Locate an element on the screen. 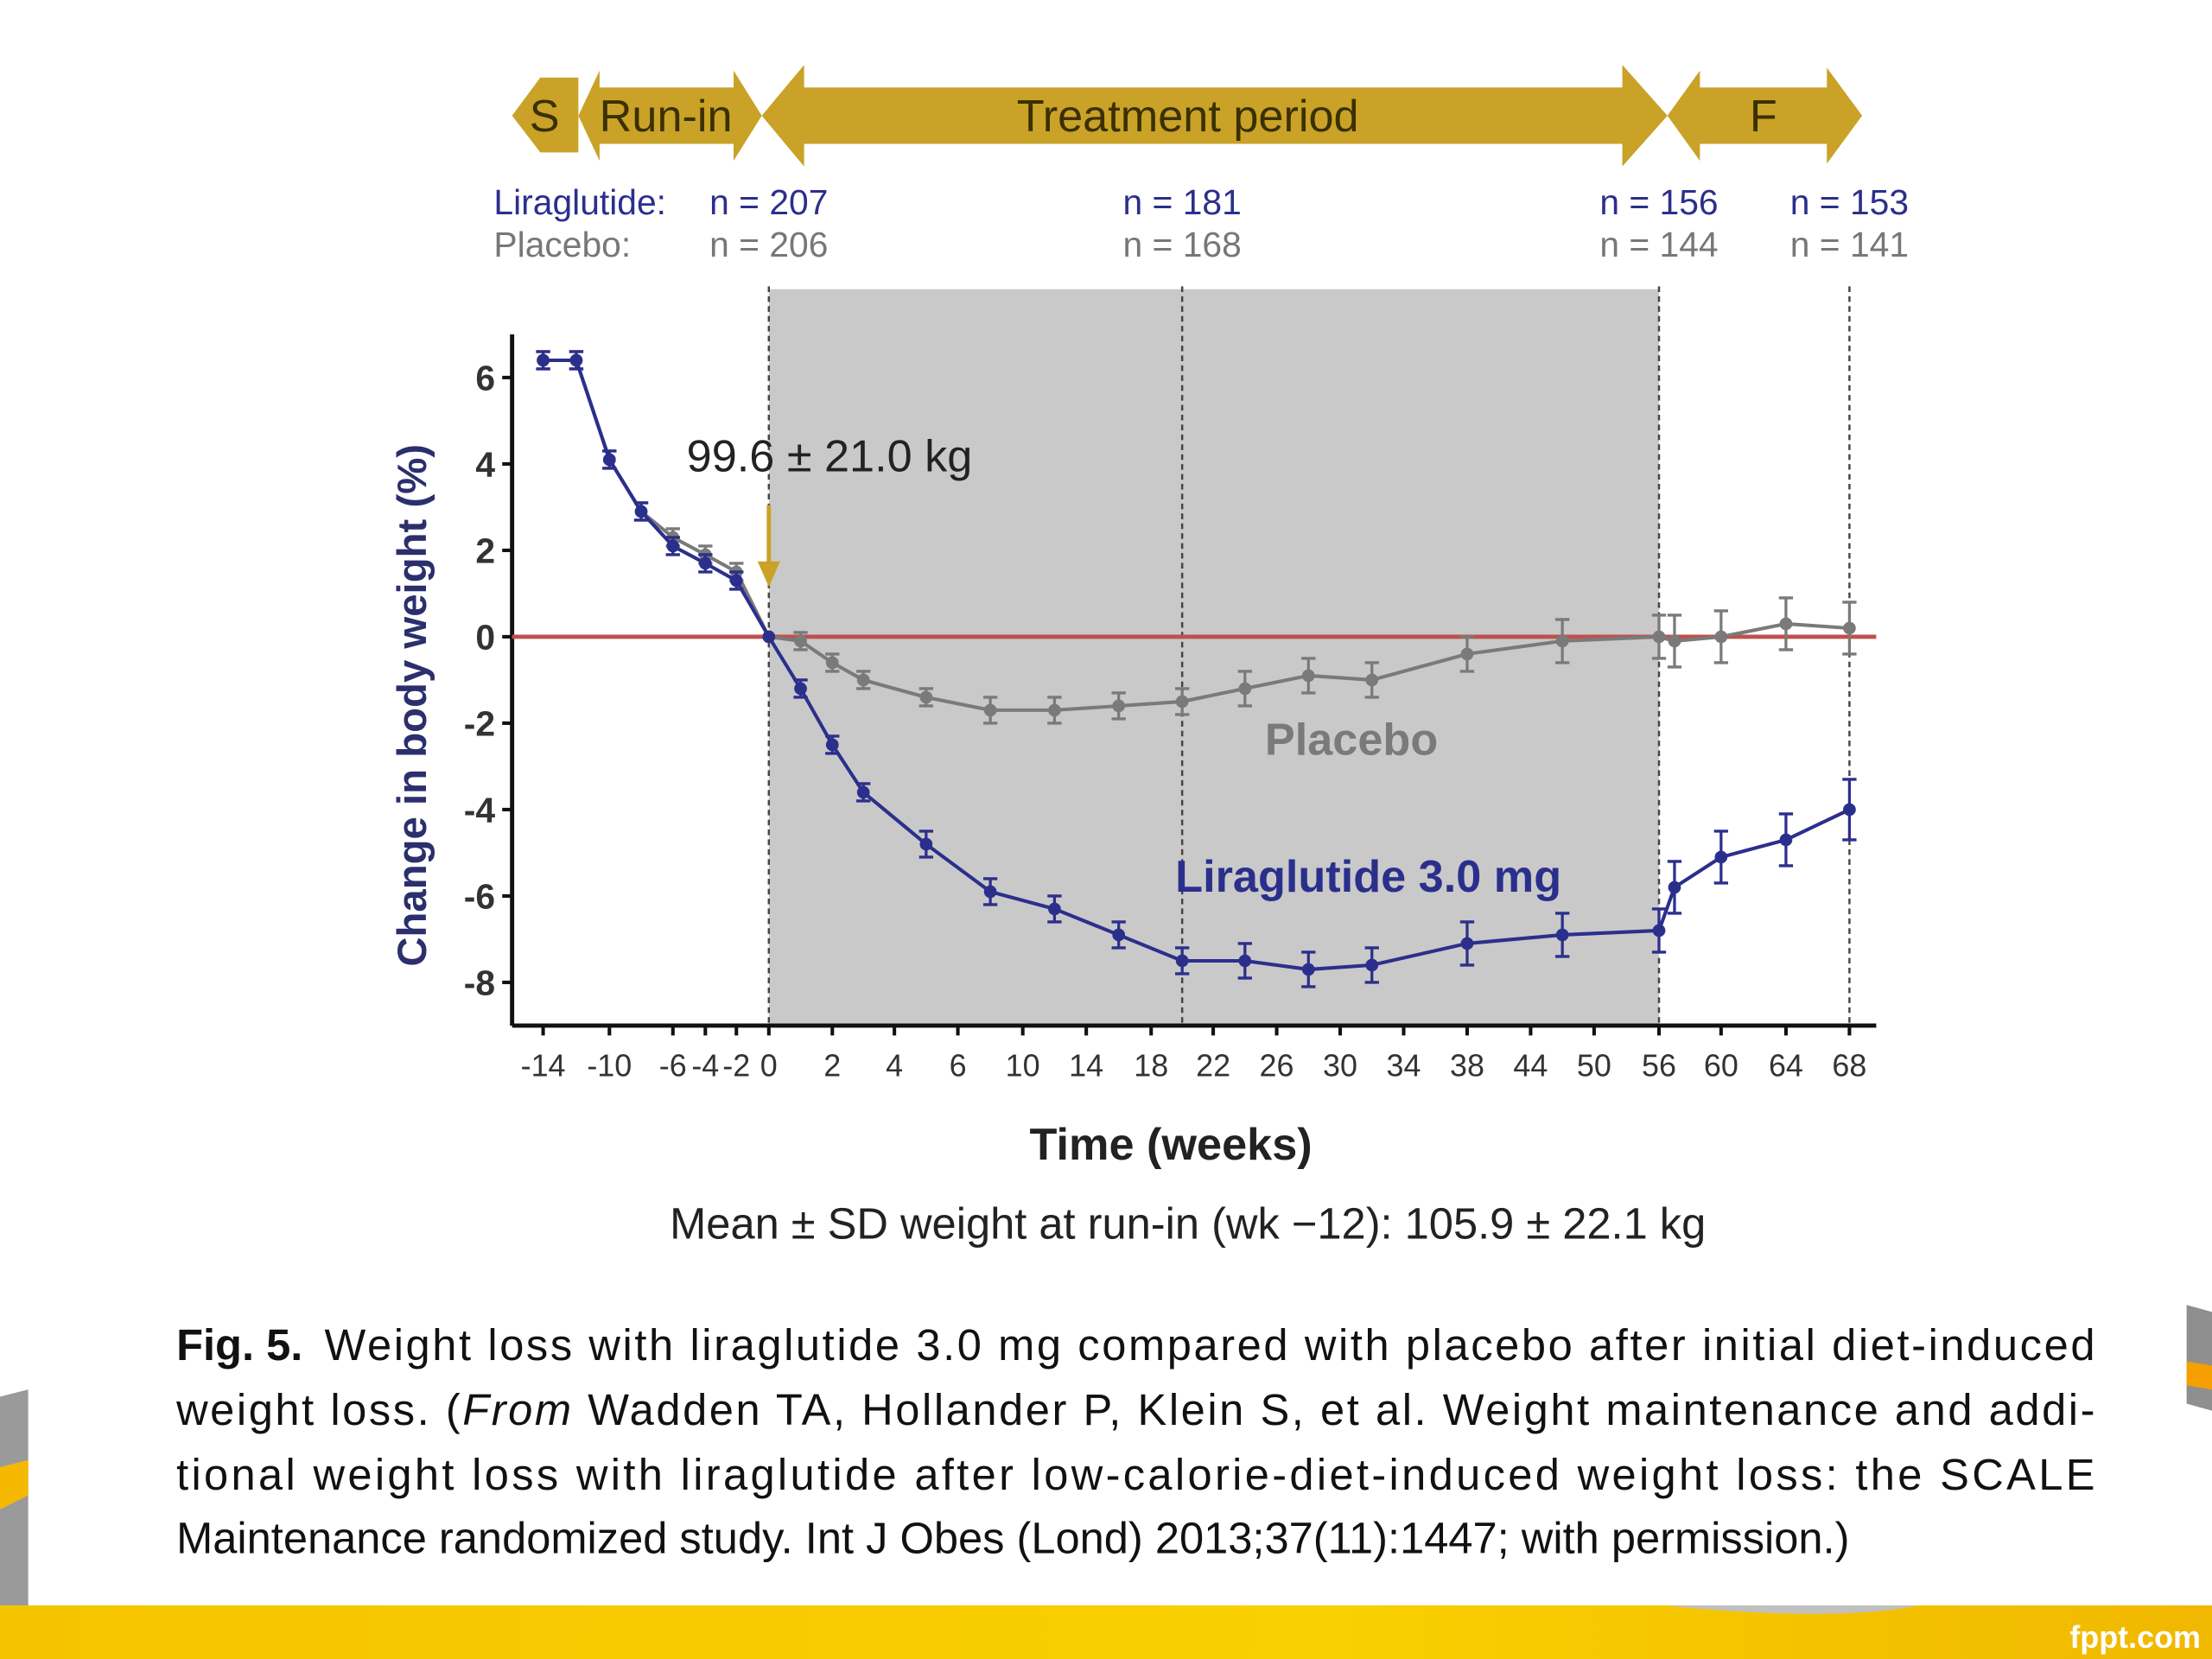  n-label: n = 181 is located at coordinates (1182, 202).